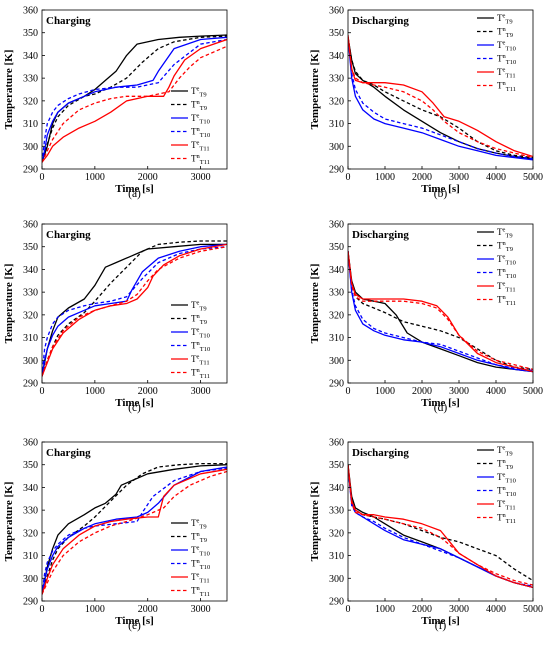 The width and height of the screenshot is (550, 668). Describe the element at coordinates (200, 564) in the screenshot. I see `legend-entry: TnT10` at that location.